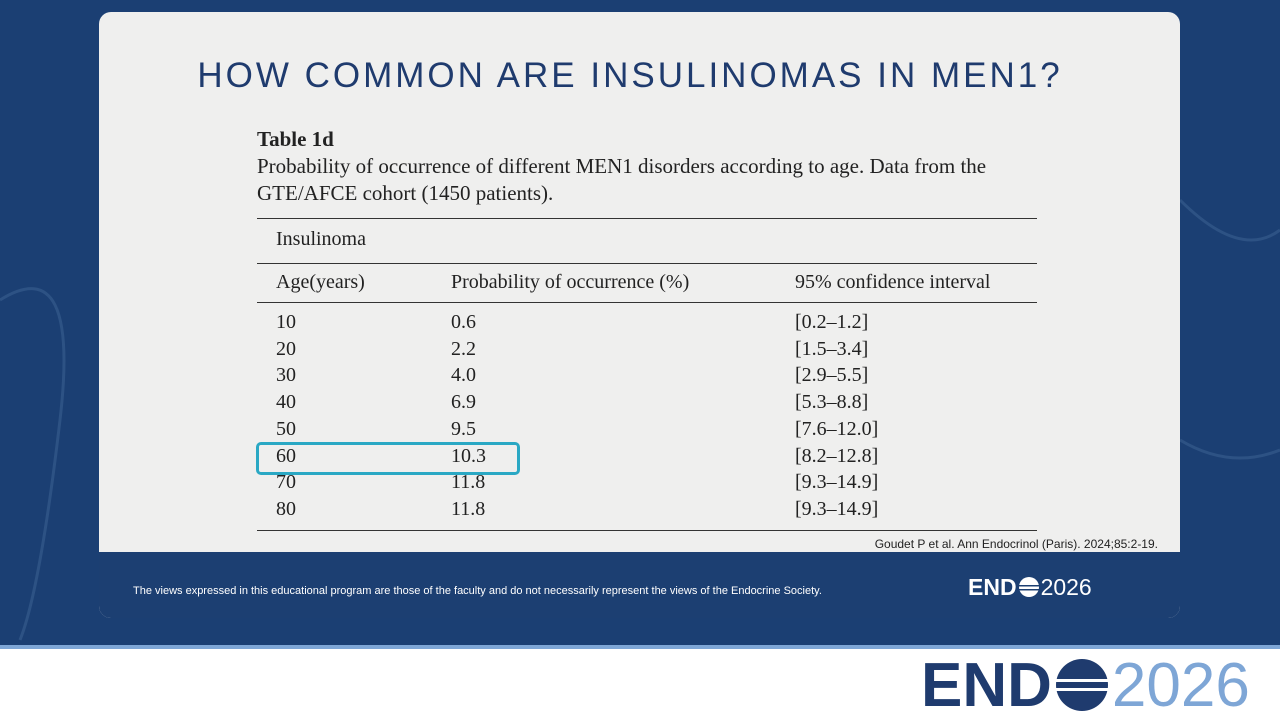  I want to click on brand-year: 2026, so click(1180, 685).